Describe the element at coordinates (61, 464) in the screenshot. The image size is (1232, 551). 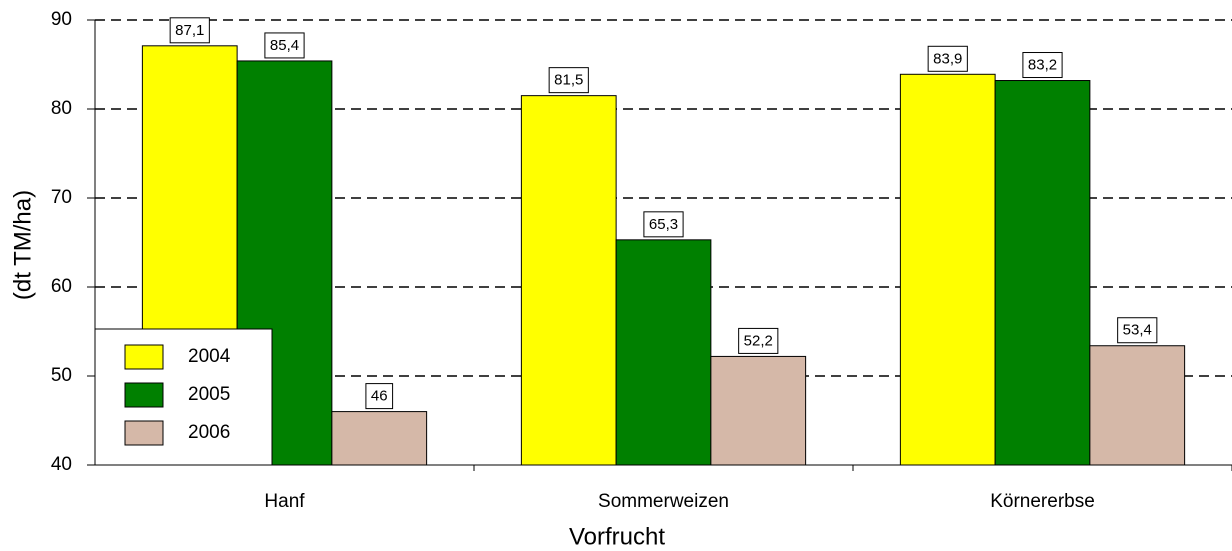
I see `y-tick-label: 40` at that location.